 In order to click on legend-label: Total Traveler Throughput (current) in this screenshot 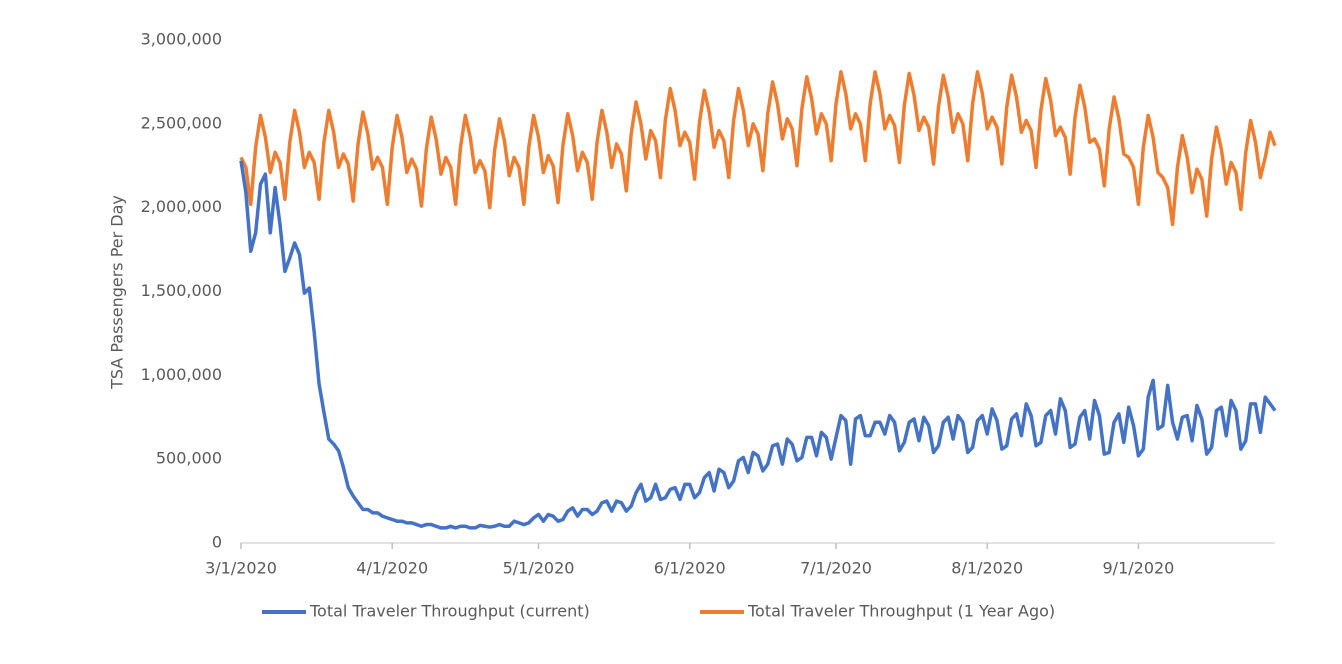, I will do `click(449, 611)`.